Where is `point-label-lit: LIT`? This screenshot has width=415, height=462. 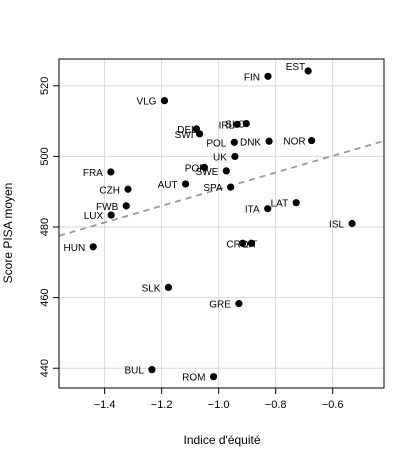 point-label-lit: LIT is located at coordinates (250, 244).